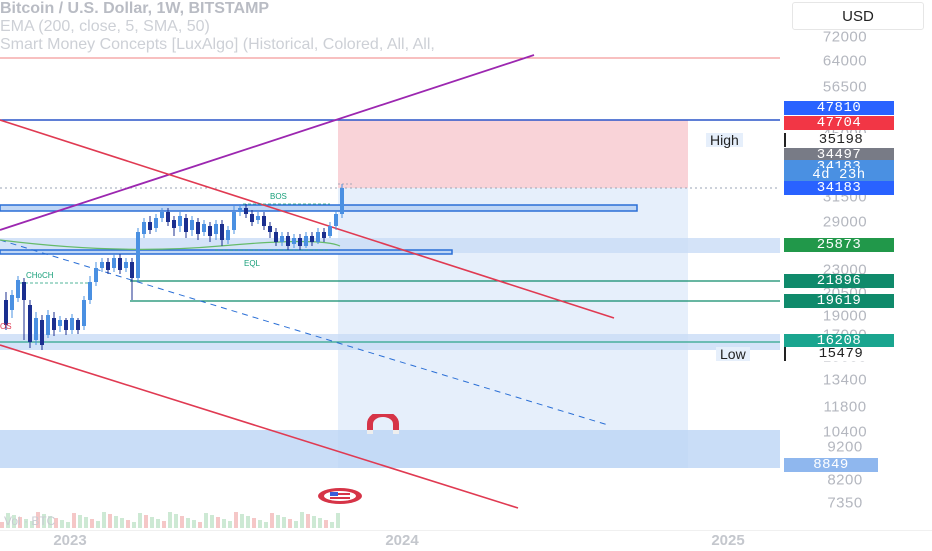 Image resolution: width=932 pixels, height=551 pixels. Describe the element at coordinates (831, 465) in the screenshot. I see `badge-8849: 8849` at that location.